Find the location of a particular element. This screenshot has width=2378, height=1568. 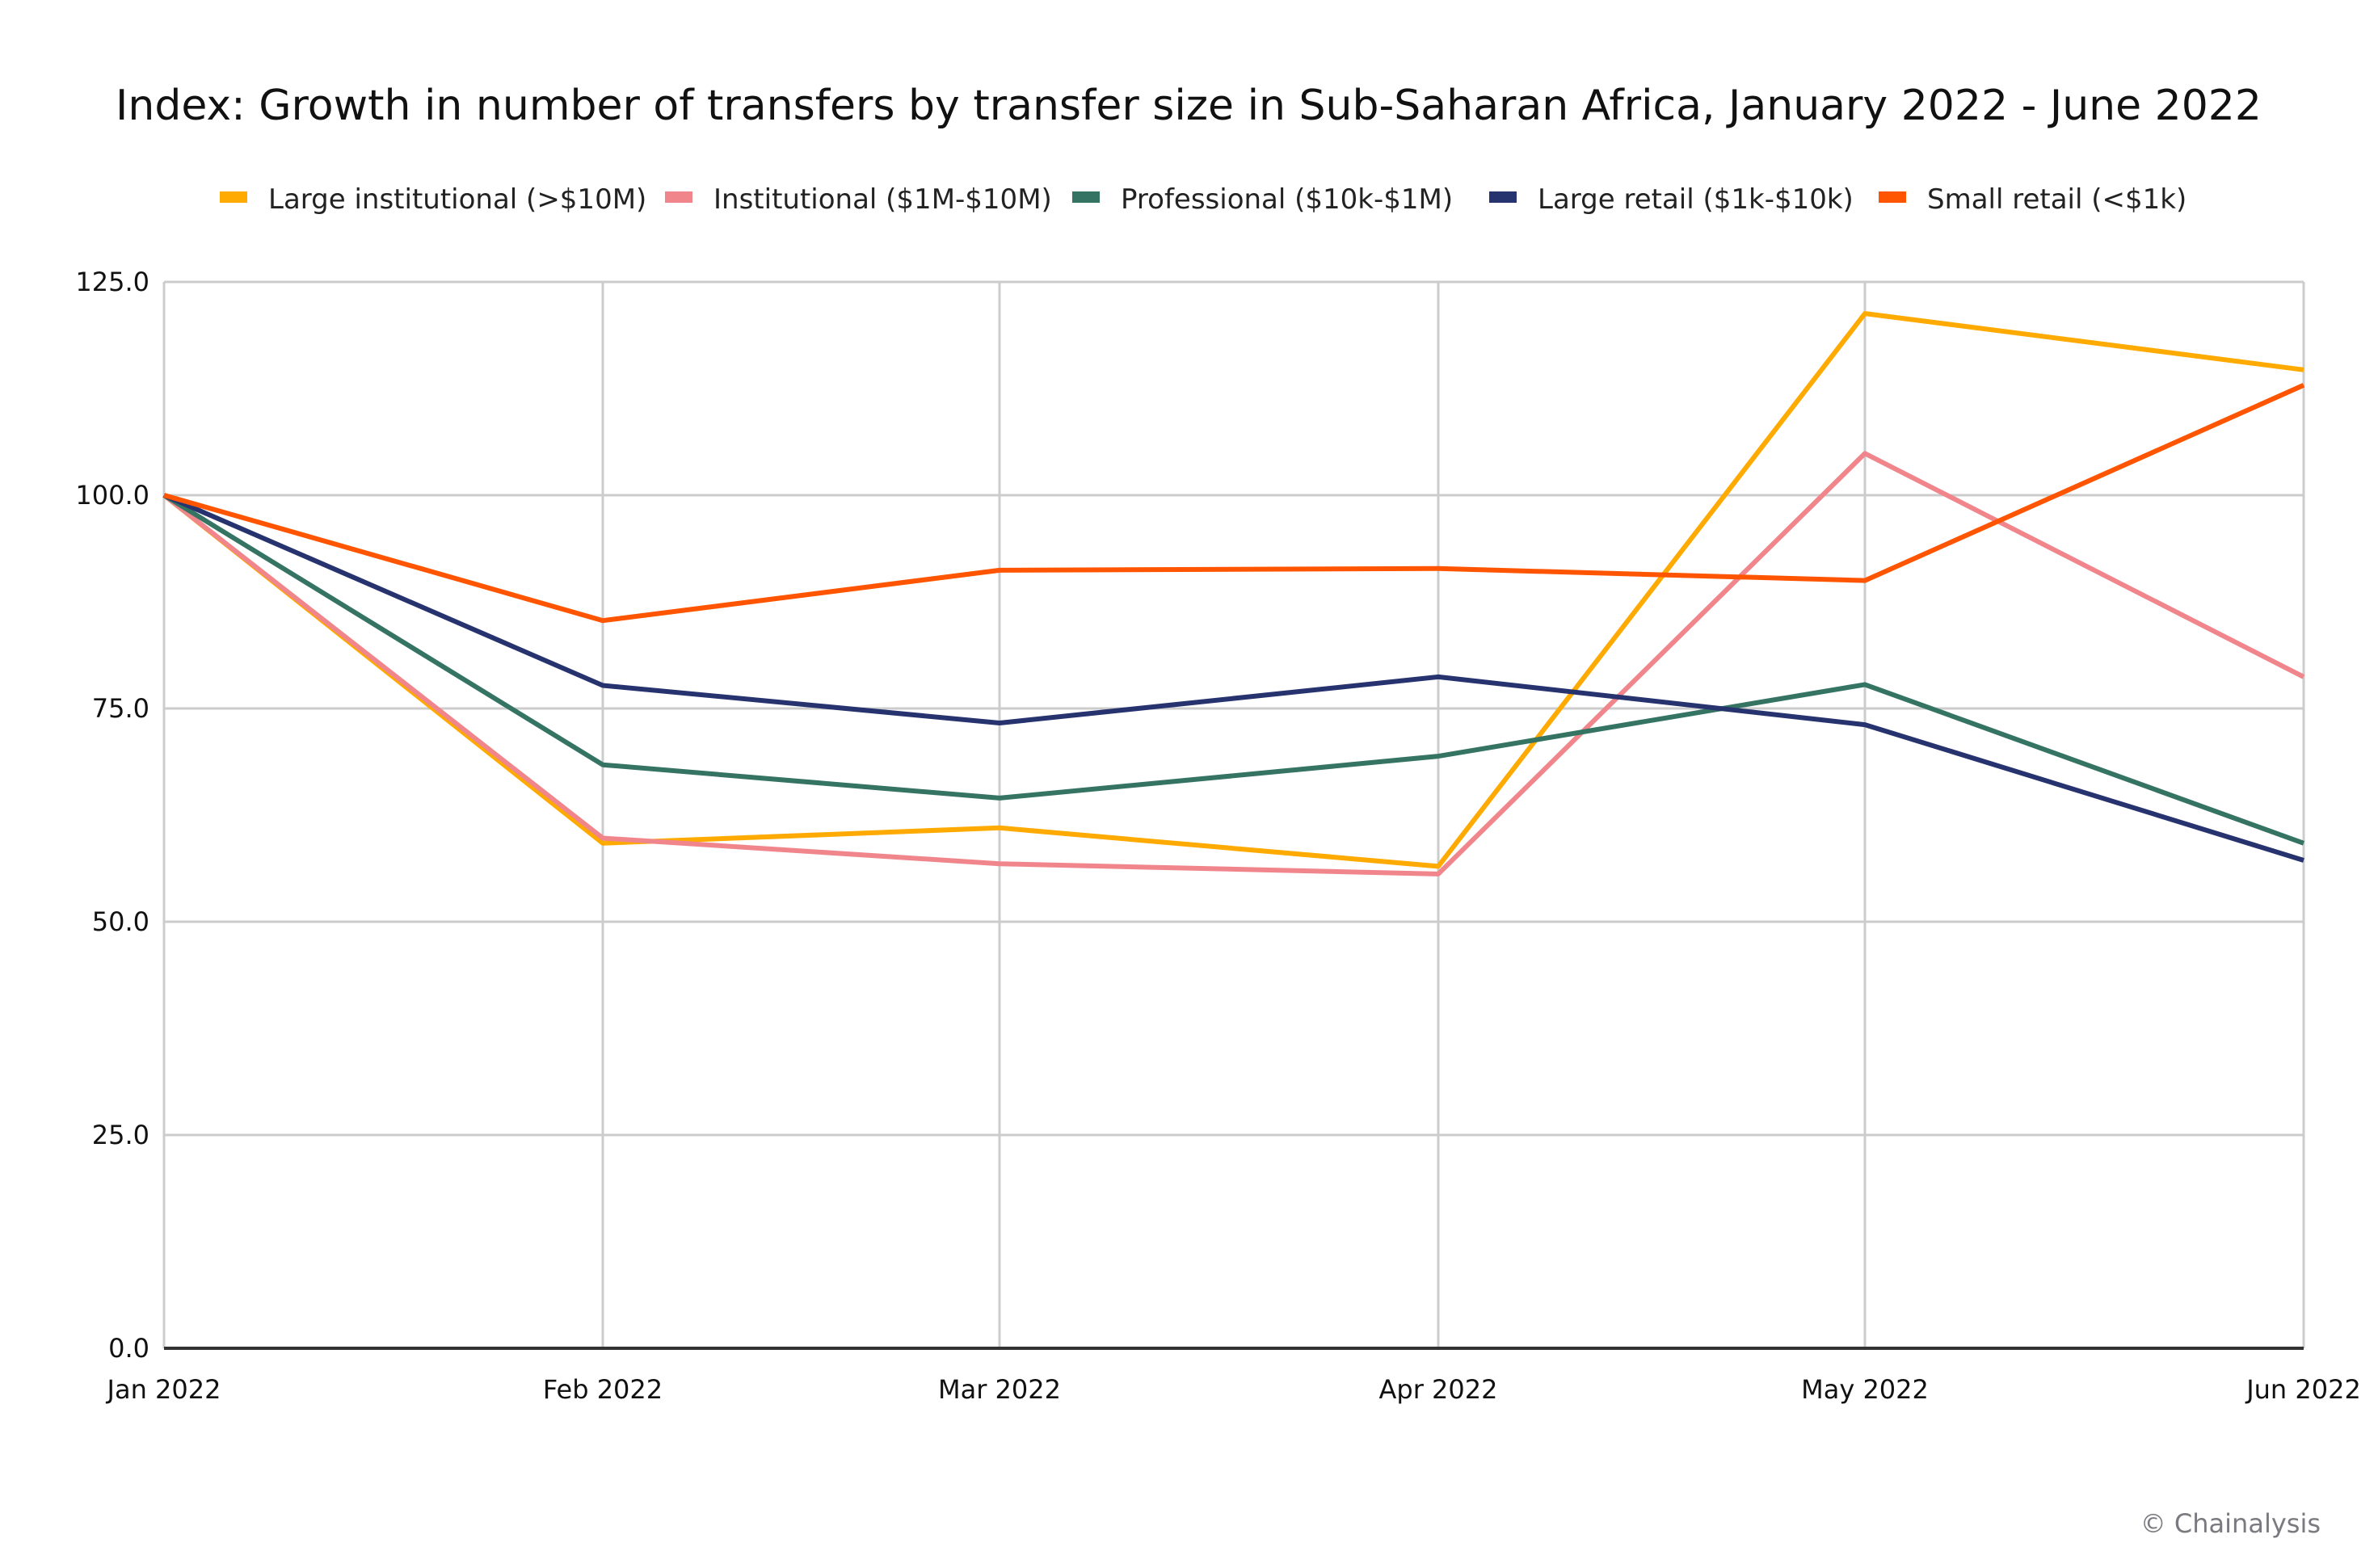

legend-item: Professional ($10k-$1M) is located at coordinates (1263, 199).